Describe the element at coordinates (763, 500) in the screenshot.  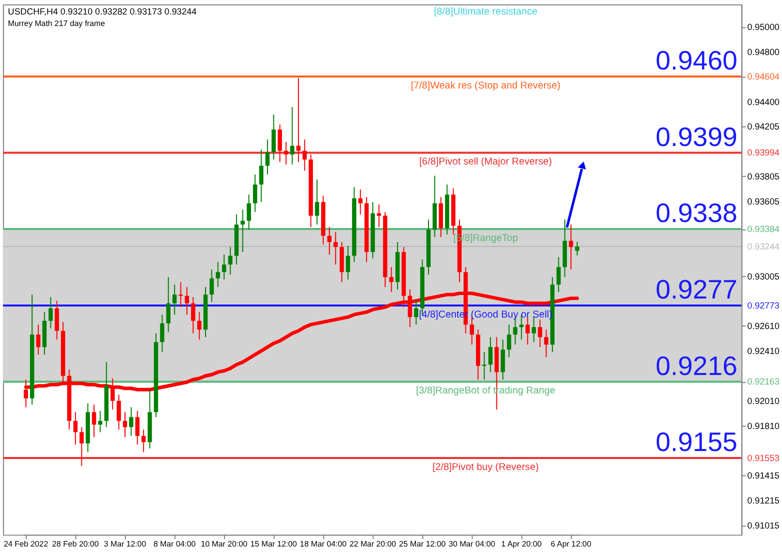
I see `y-tick-label: 0.91215` at that location.